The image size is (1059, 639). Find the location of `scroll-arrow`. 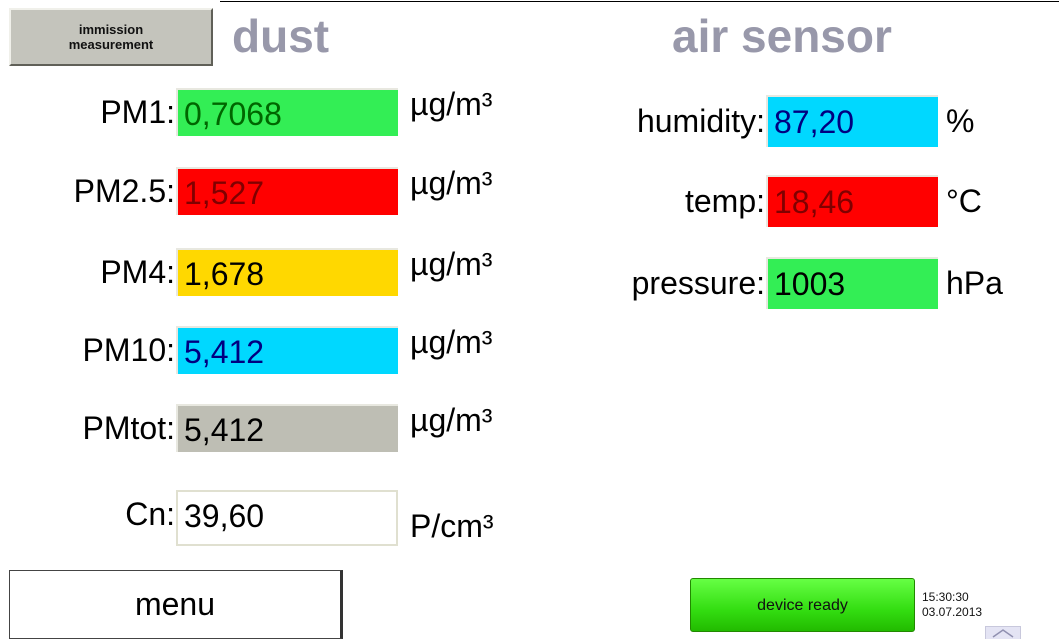

scroll-arrow is located at coordinates (1003, 632).